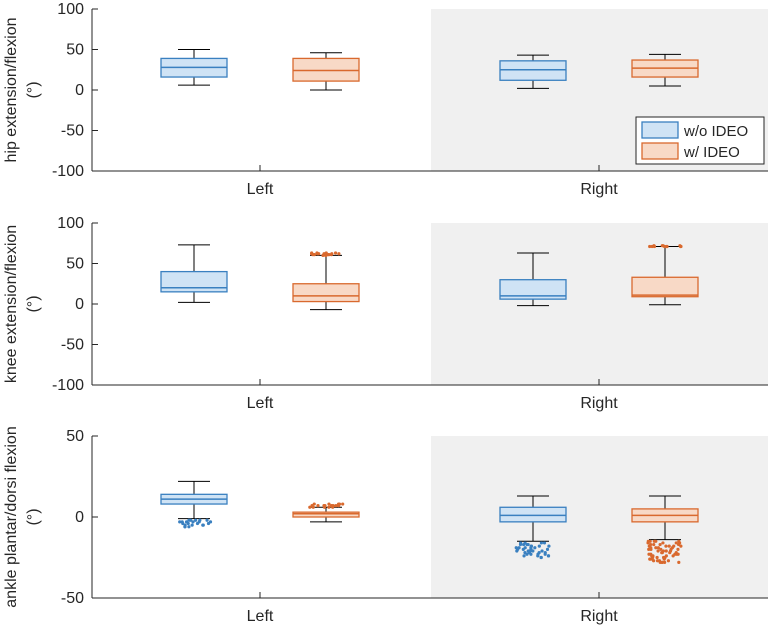  Describe the element at coordinates (11, 304) in the screenshot. I see `y-axis-label: knee extension/flexion` at that location.